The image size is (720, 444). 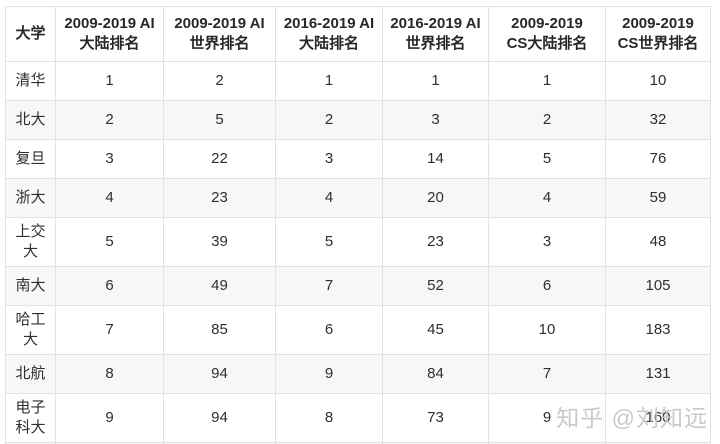 What do you see at coordinates (30, 81) in the screenshot?
I see `university-name-cell: 清华` at bounding box center [30, 81].